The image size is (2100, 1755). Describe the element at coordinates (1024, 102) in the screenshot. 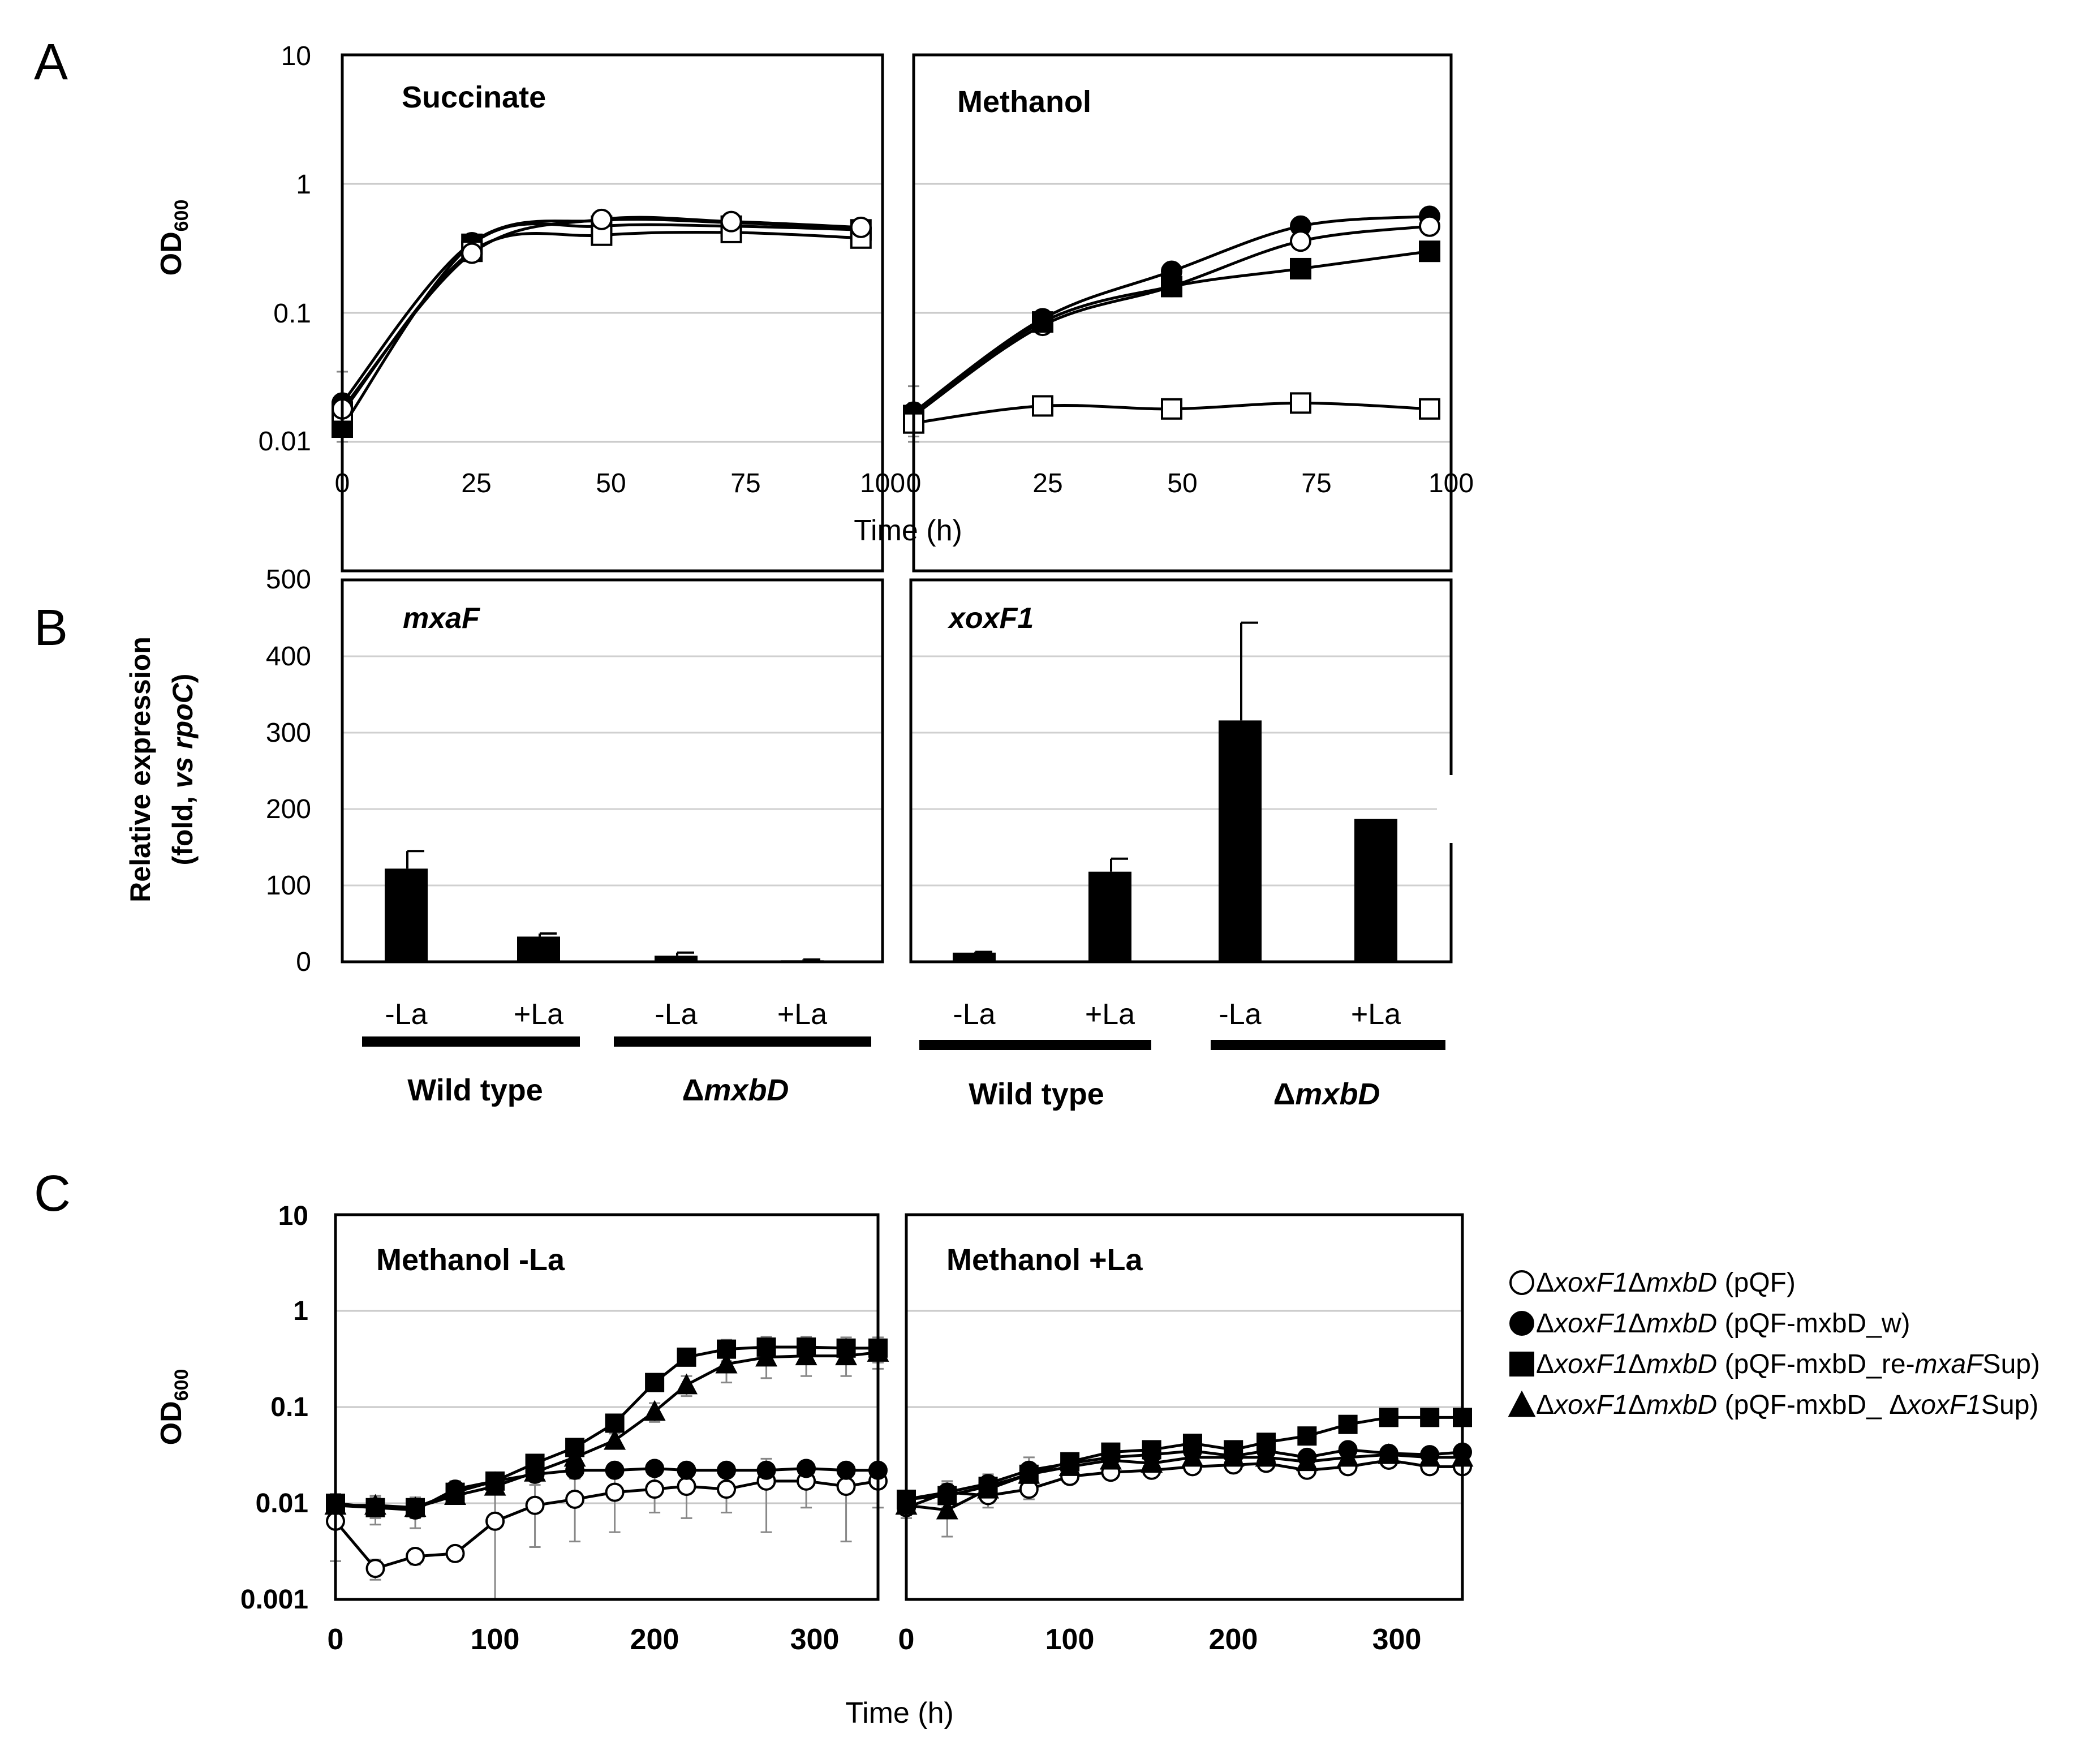

I see `title-methanol: Methanol` at that location.